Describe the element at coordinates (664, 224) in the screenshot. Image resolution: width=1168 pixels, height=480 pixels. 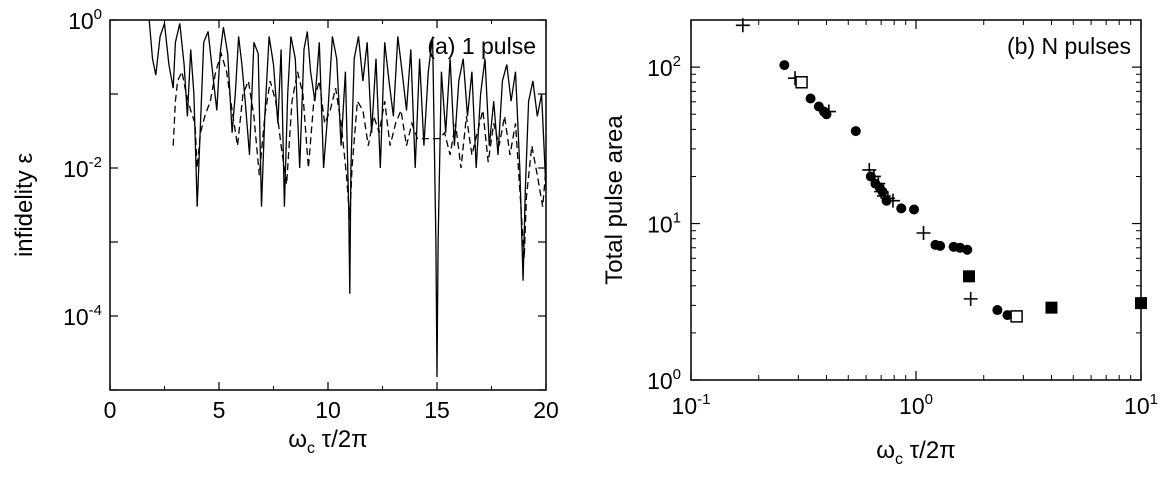
I see `y-tick-label: 10¹` at that location.